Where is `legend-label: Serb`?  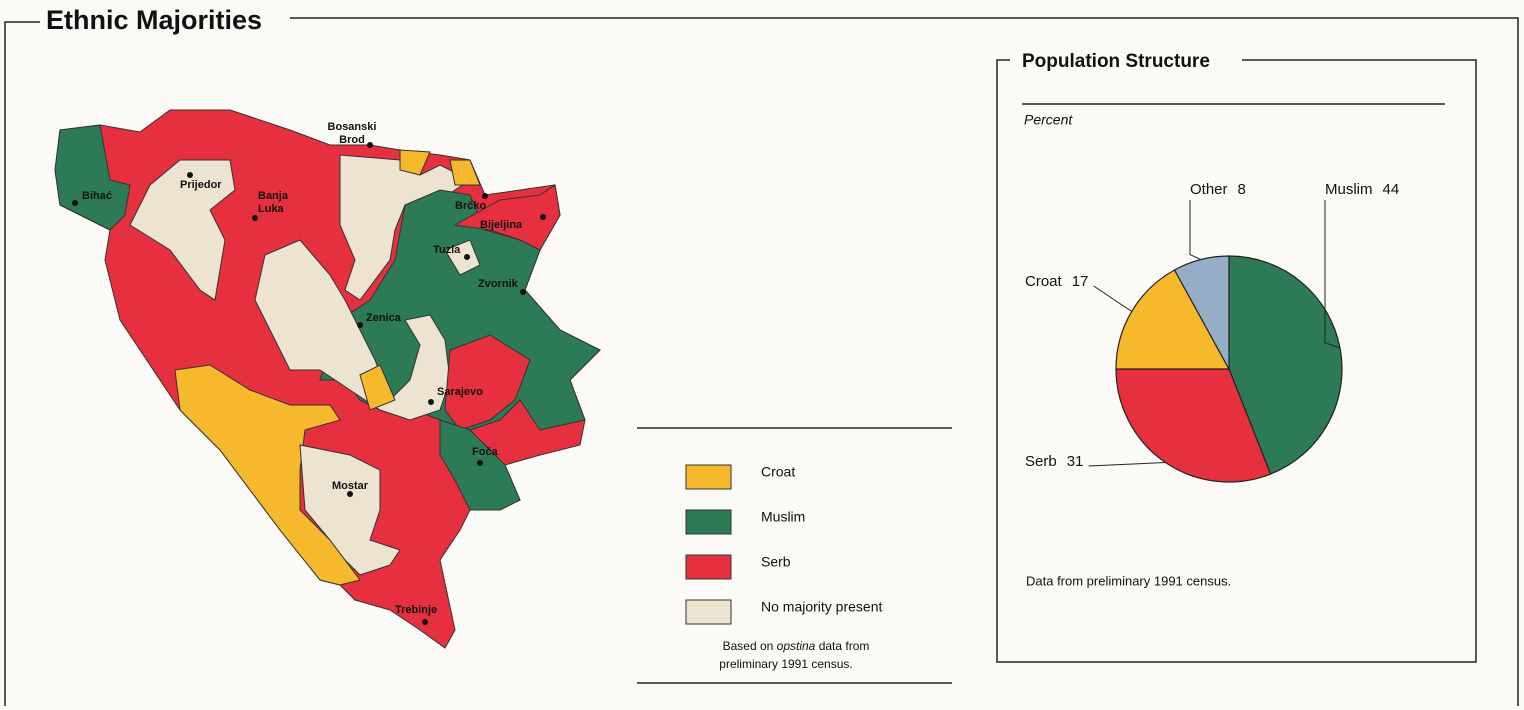 legend-label: Serb is located at coordinates (776, 562).